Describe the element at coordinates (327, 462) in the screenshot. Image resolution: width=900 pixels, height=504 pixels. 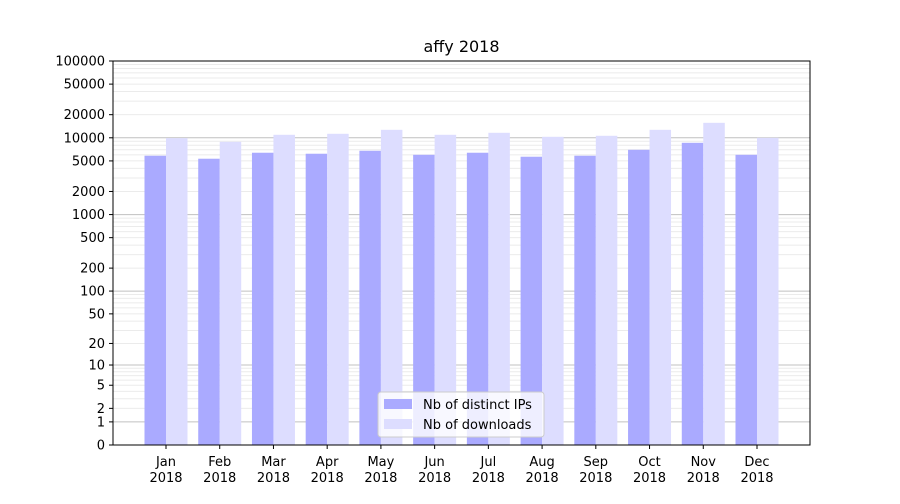
I see `x-tick-label-line: Apr` at that location.